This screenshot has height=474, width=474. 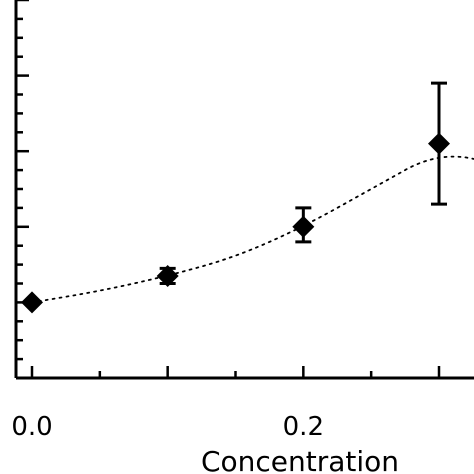 I want to click on x-tick-label: 0.2, so click(x=303, y=427).